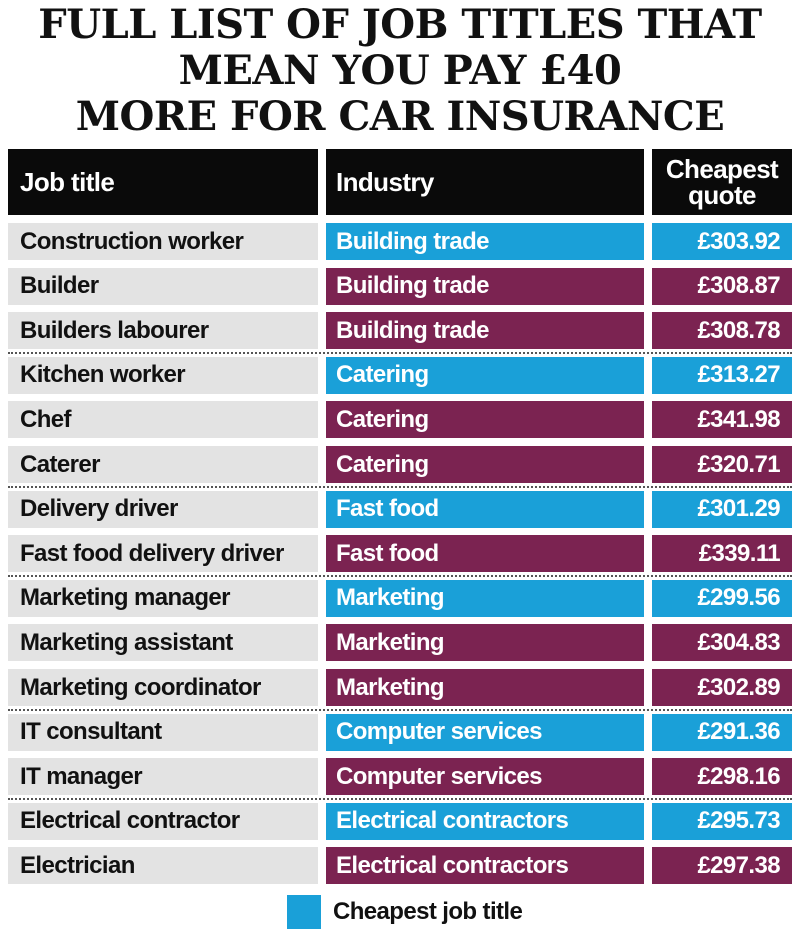 This screenshot has width=800, height=934. I want to click on quote-cell: £308.78, so click(722, 331).